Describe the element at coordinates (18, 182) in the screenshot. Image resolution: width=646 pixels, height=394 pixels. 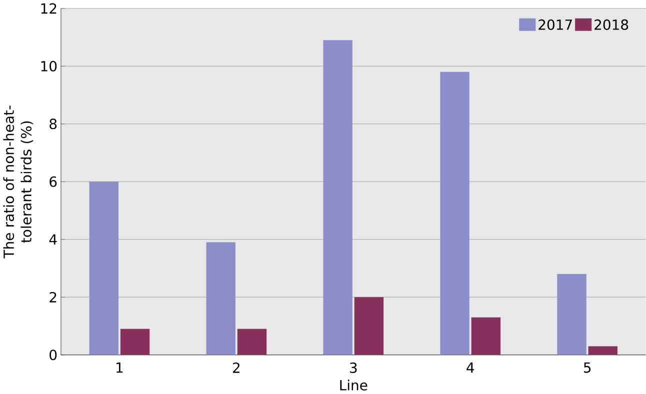
I see `y-axis-title: The ratio of non-heat-tolerant birds (%)` at that location.